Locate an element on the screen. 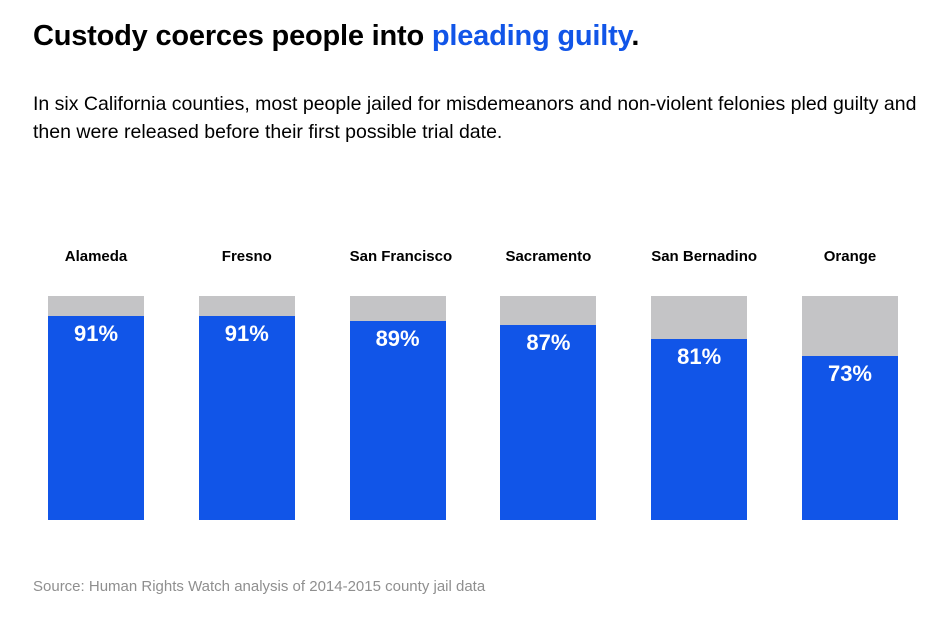 Image resolution: width=946 pixels, height=631 pixels. bar-category-label: Orange is located at coordinates (850, 256).